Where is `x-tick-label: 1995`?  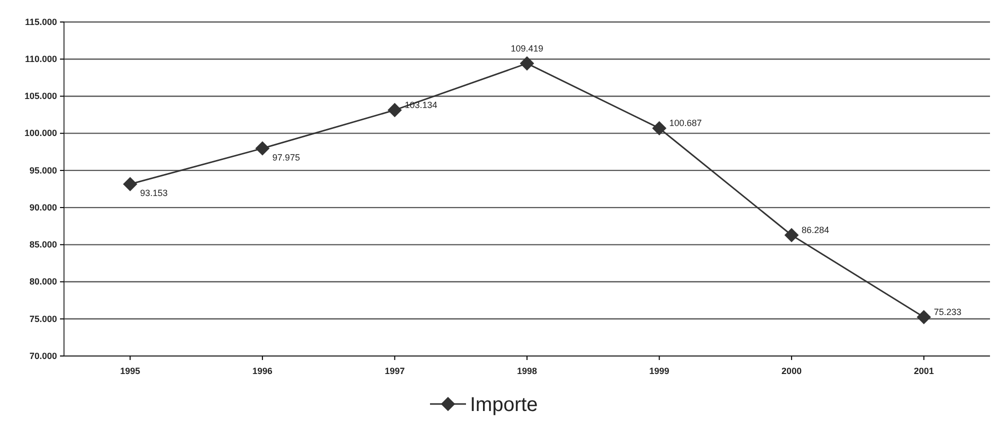 x-tick-label: 1995 is located at coordinates (130, 371).